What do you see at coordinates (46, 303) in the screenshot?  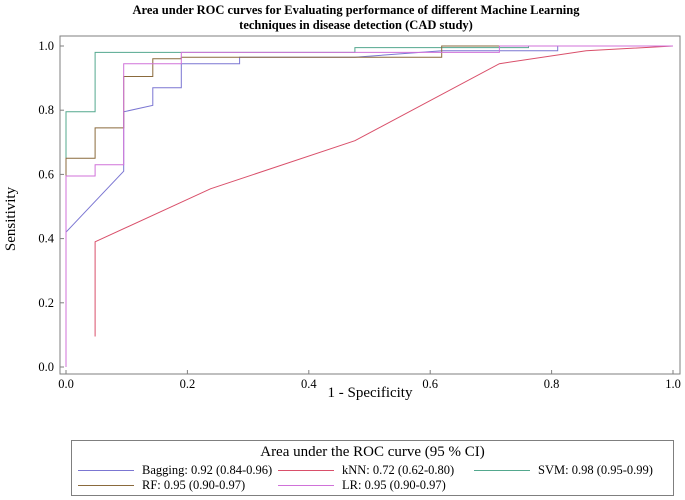 I see `y-tick-label: 0.2` at bounding box center [46, 303].